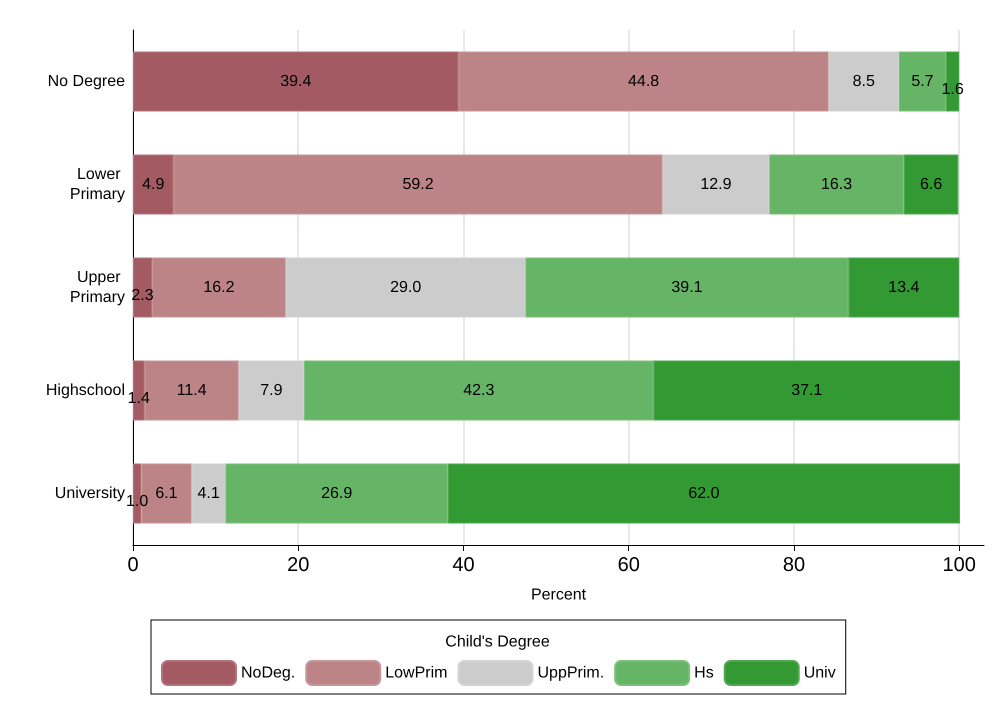  Describe the element at coordinates (629, 565) in the screenshot. I see `x-tick-label: 60` at that location.